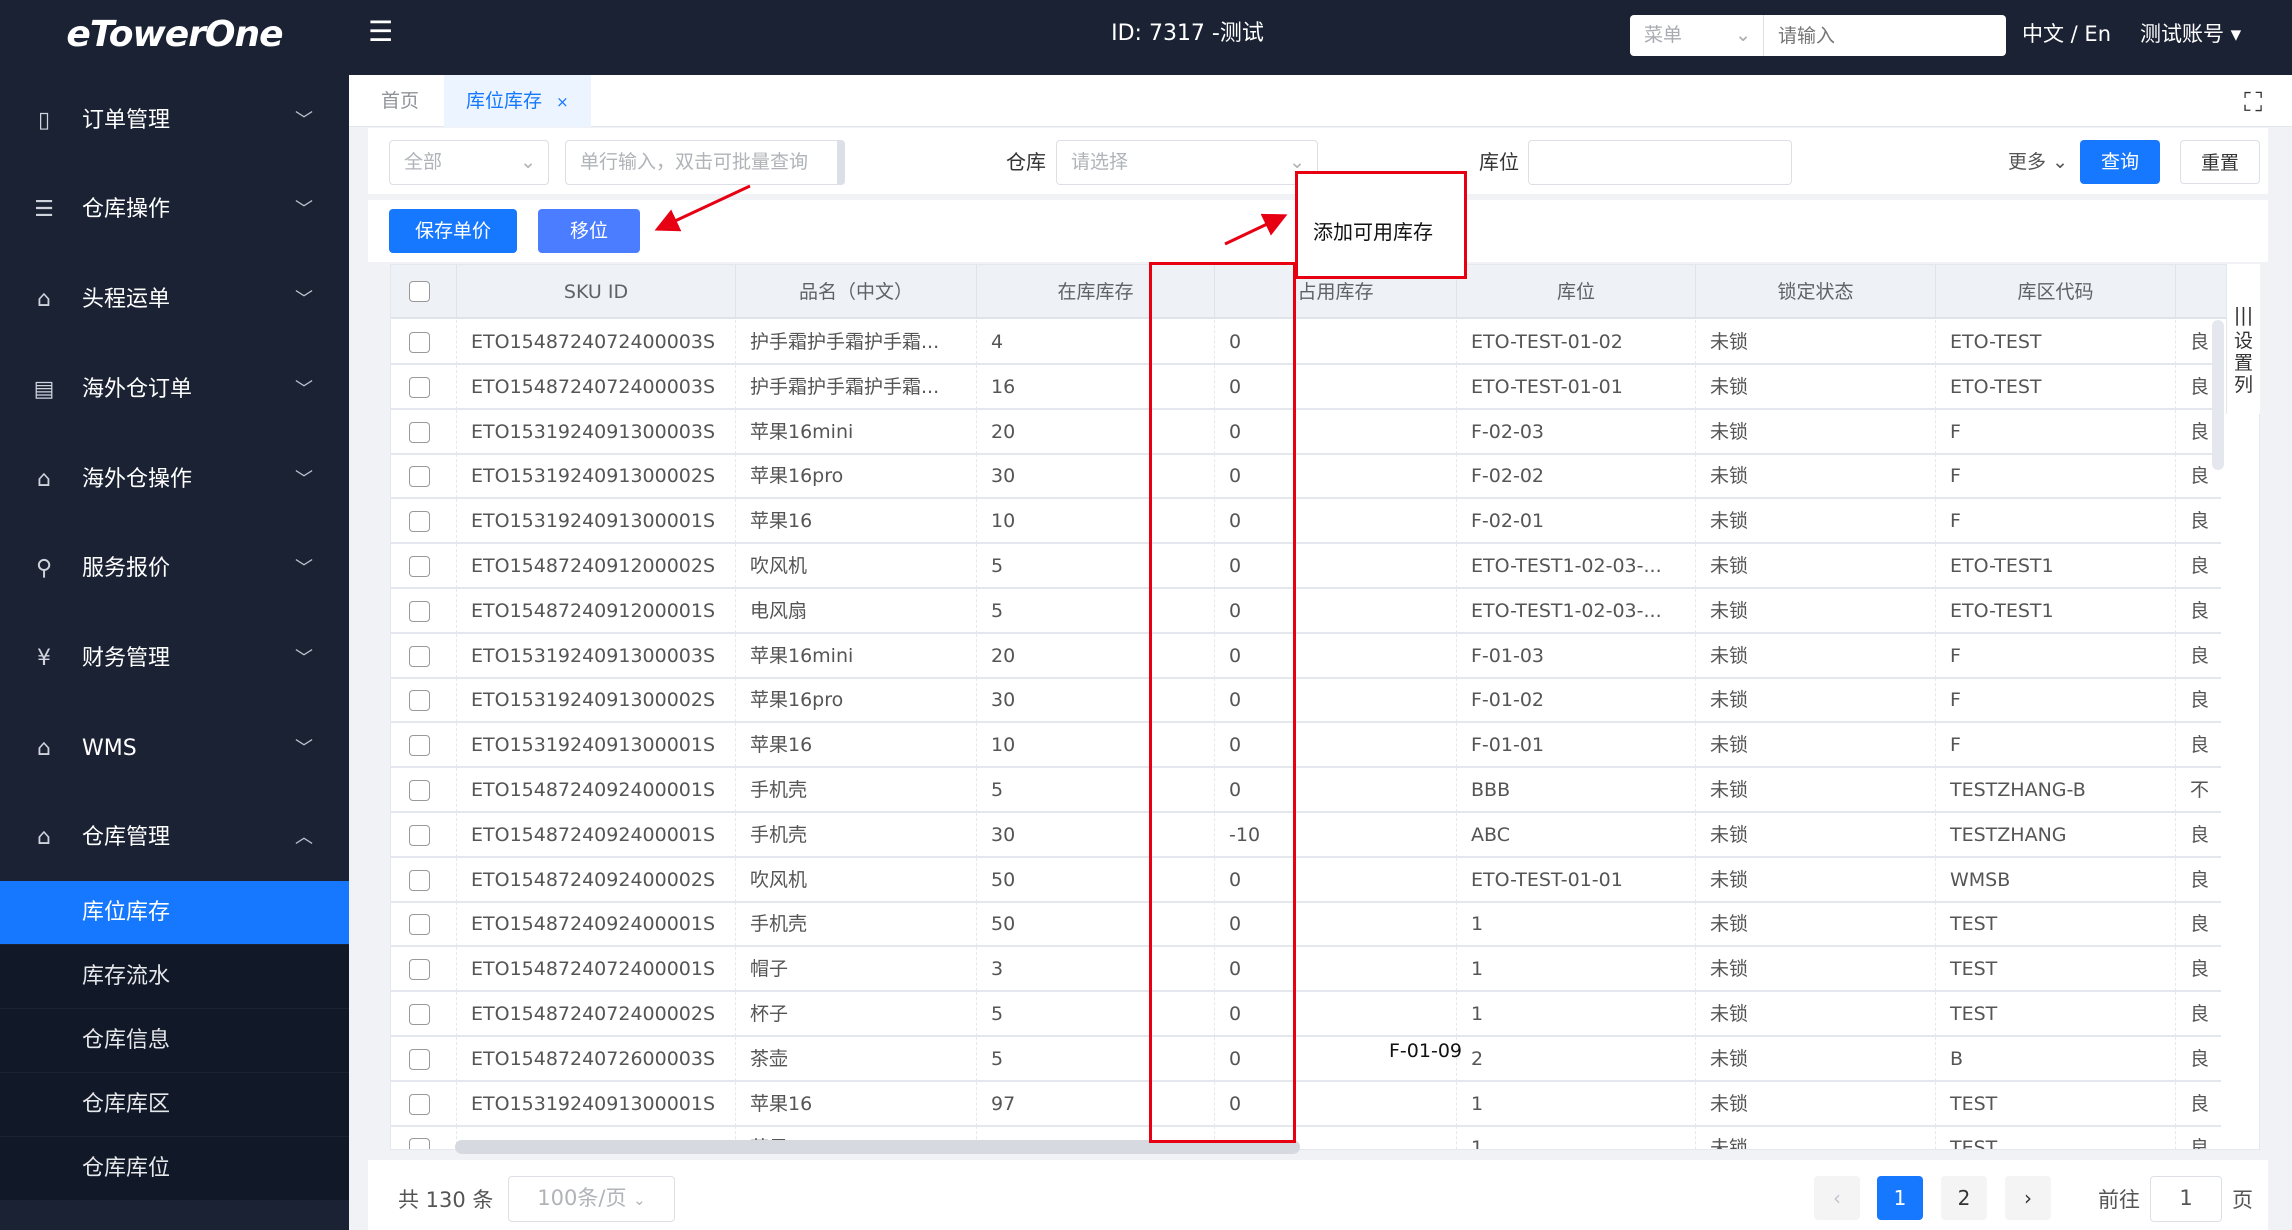  Describe the element at coordinates (1837, 1198) in the screenshot. I see `prev-page-button: ‹` at that location.